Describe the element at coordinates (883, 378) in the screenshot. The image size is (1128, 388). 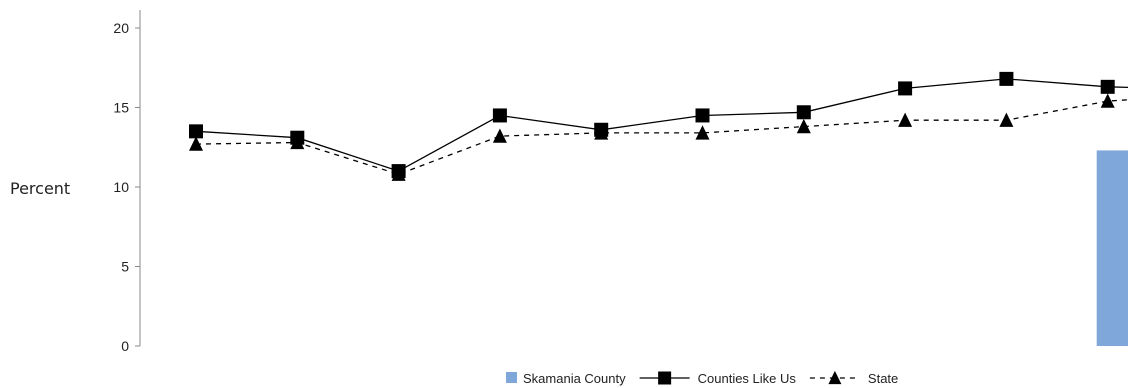
I see `legend-label: State` at that location.